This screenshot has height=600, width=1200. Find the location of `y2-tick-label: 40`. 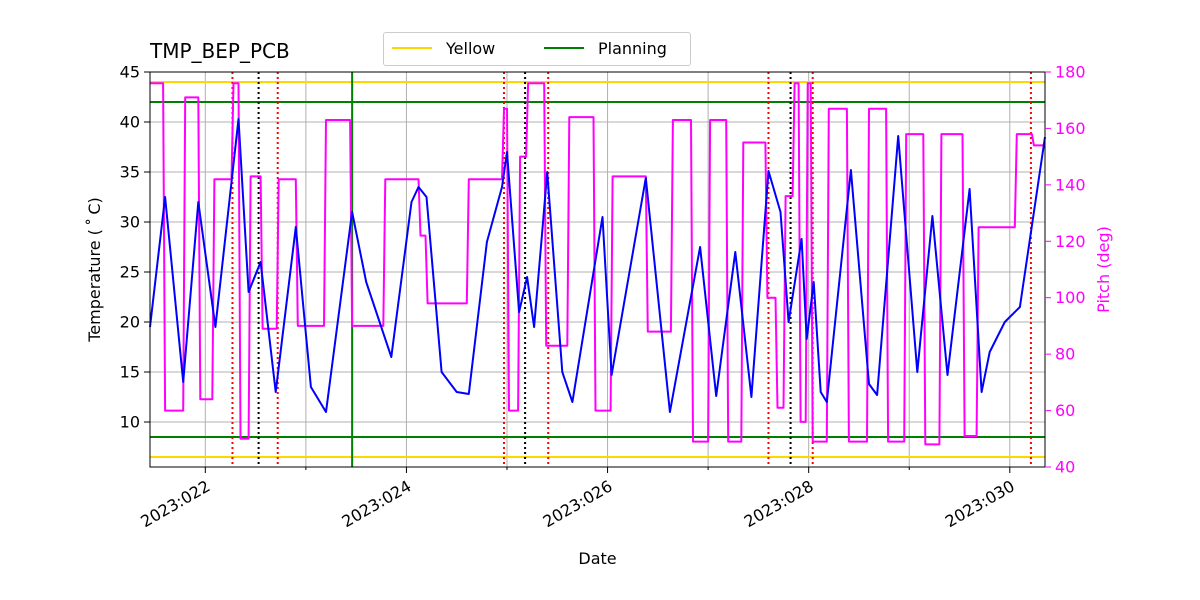

y2-tick-label: 40 is located at coordinates (1065, 467).